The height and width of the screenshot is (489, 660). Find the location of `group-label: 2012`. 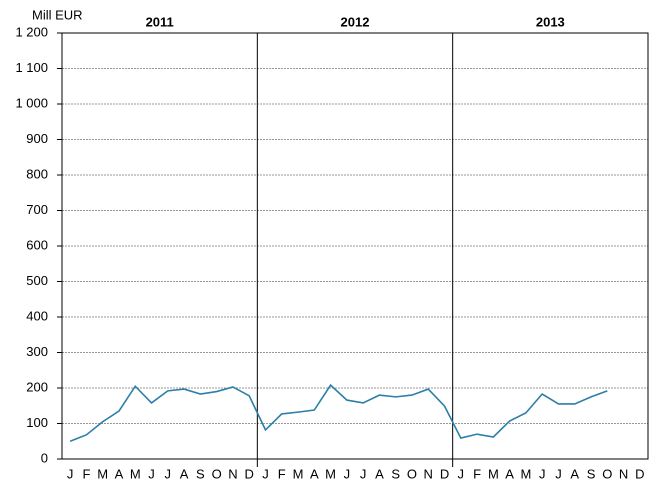

group-label: 2012 is located at coordinates (355, 21).